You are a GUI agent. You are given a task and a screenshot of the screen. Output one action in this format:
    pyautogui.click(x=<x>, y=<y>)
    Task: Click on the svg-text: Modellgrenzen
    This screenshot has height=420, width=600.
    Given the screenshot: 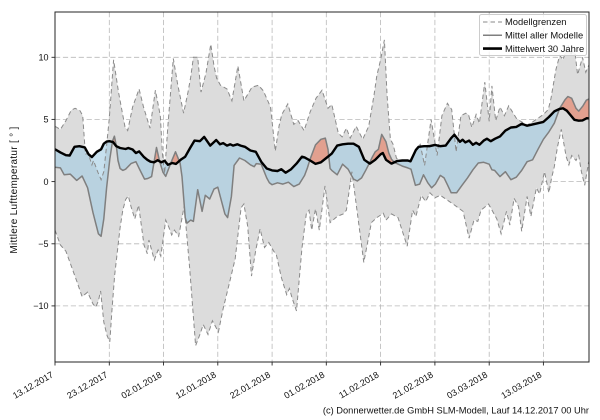 What is the action you would take?
    pyautogui.click(x=536, y=21)
    